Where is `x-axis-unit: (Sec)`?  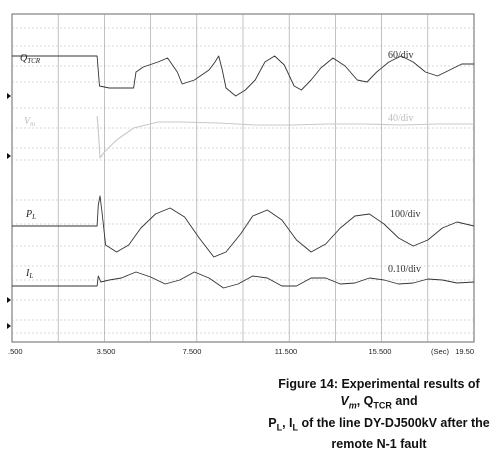 x-axis-unit: (Sec) is located at coordinates (440, 351).